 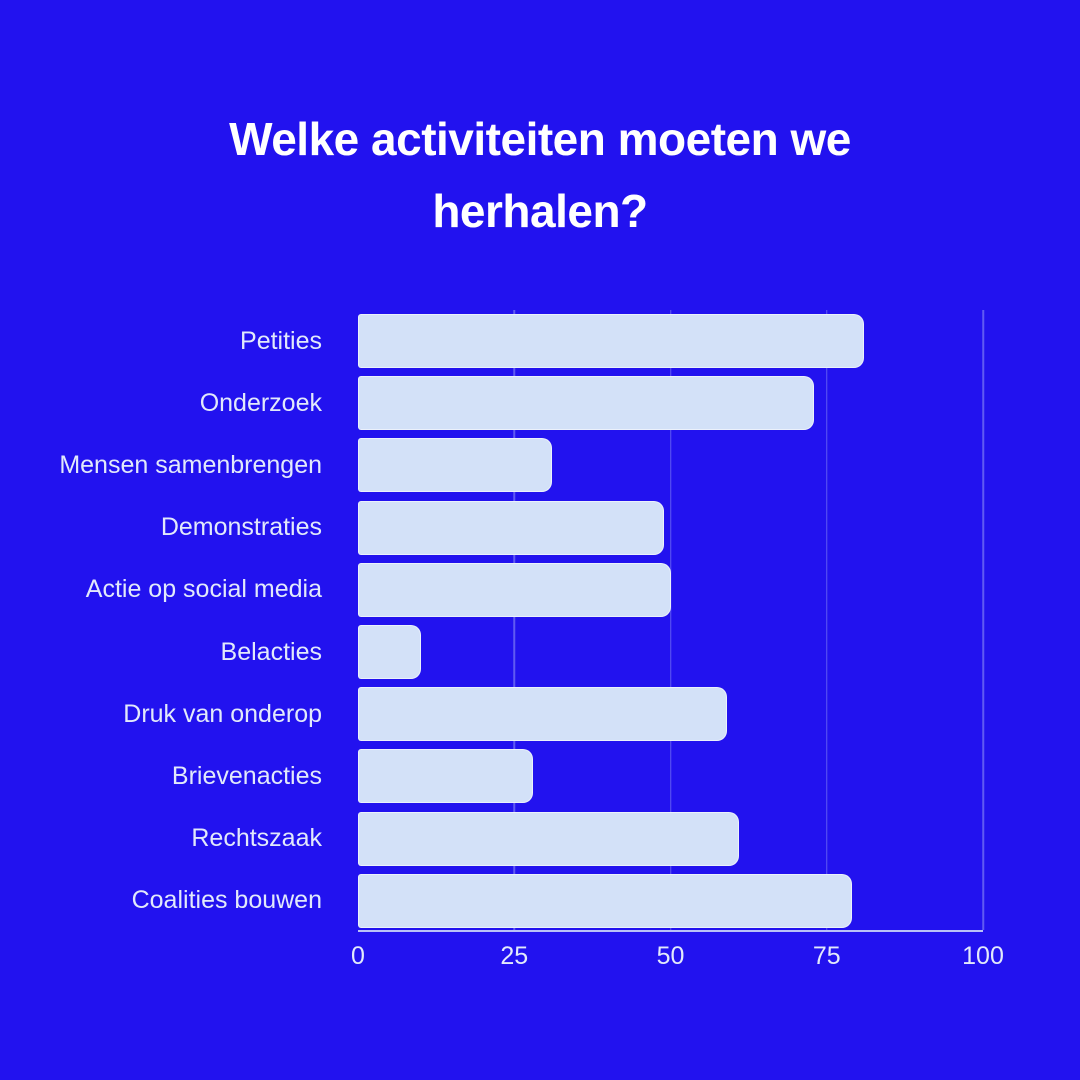 I want to click on category-label: Actie op social media, so click(x=203, y=589).